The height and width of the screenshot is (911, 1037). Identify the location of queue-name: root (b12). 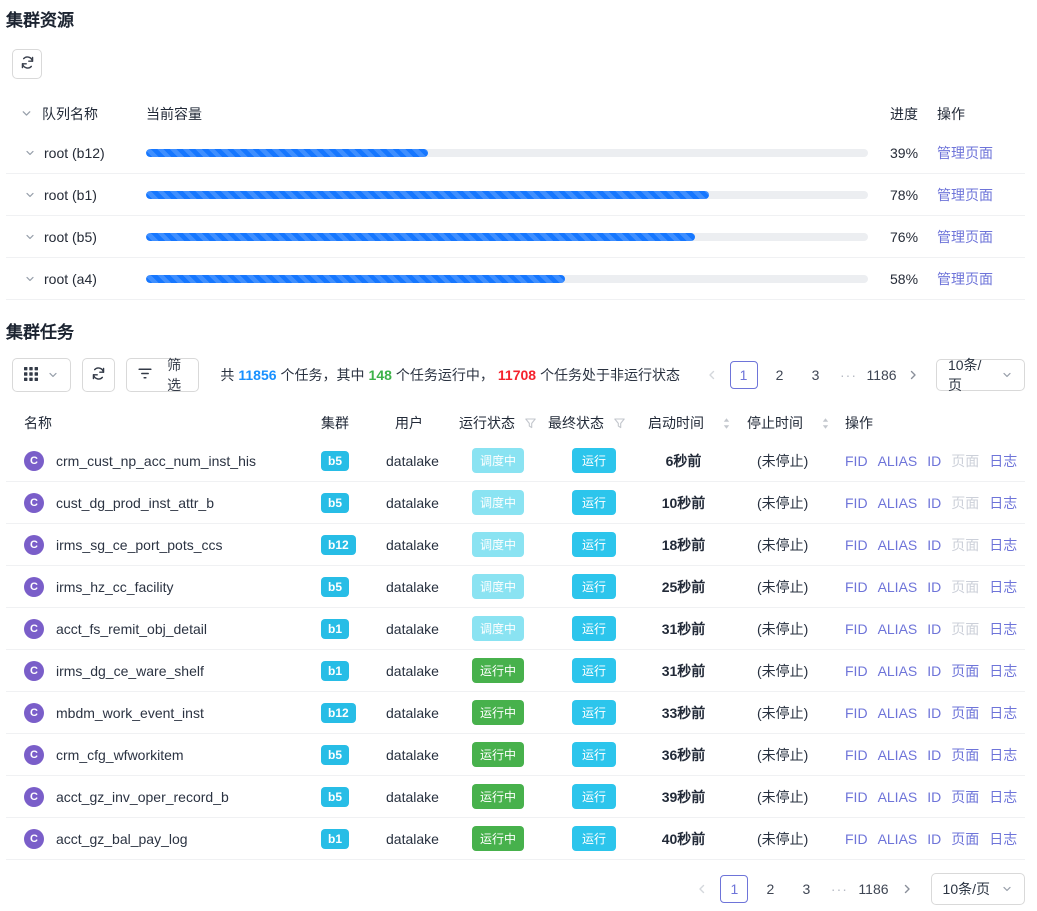
(74, 152).